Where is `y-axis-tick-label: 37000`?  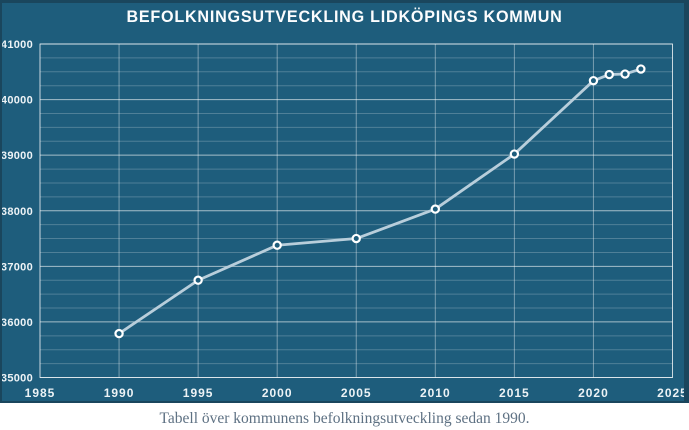
y-axis-tick-label: 37000 is located at coordinates (17, 267).